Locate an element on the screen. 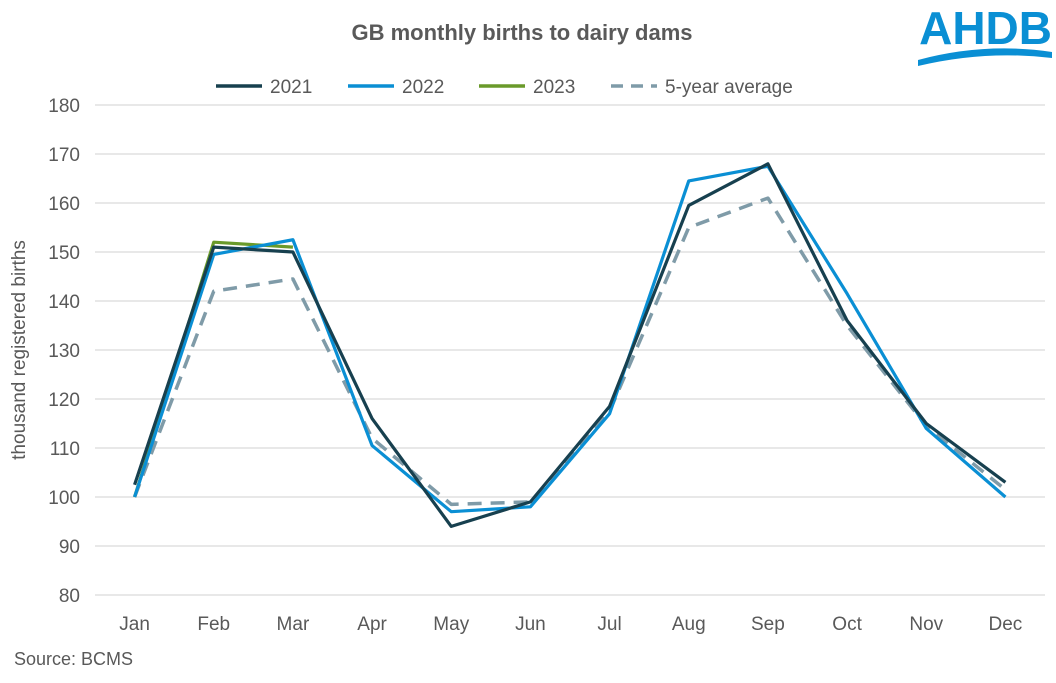 The width and height of the screenshot is (1056, 683). x-tick-label: Feb is located at coordinates (213, 624).